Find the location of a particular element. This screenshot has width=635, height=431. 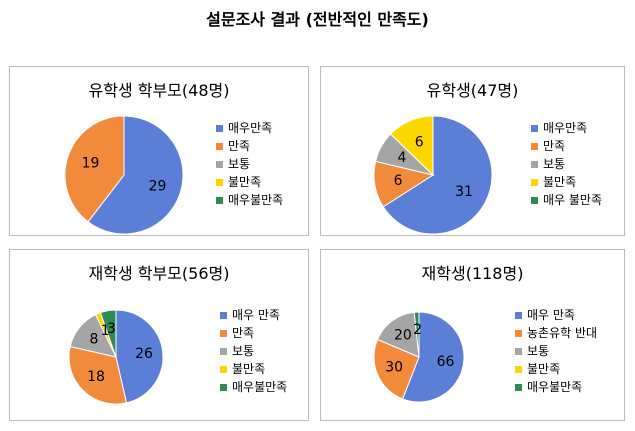

data-label: 3 is located at coordinates (111, 329).